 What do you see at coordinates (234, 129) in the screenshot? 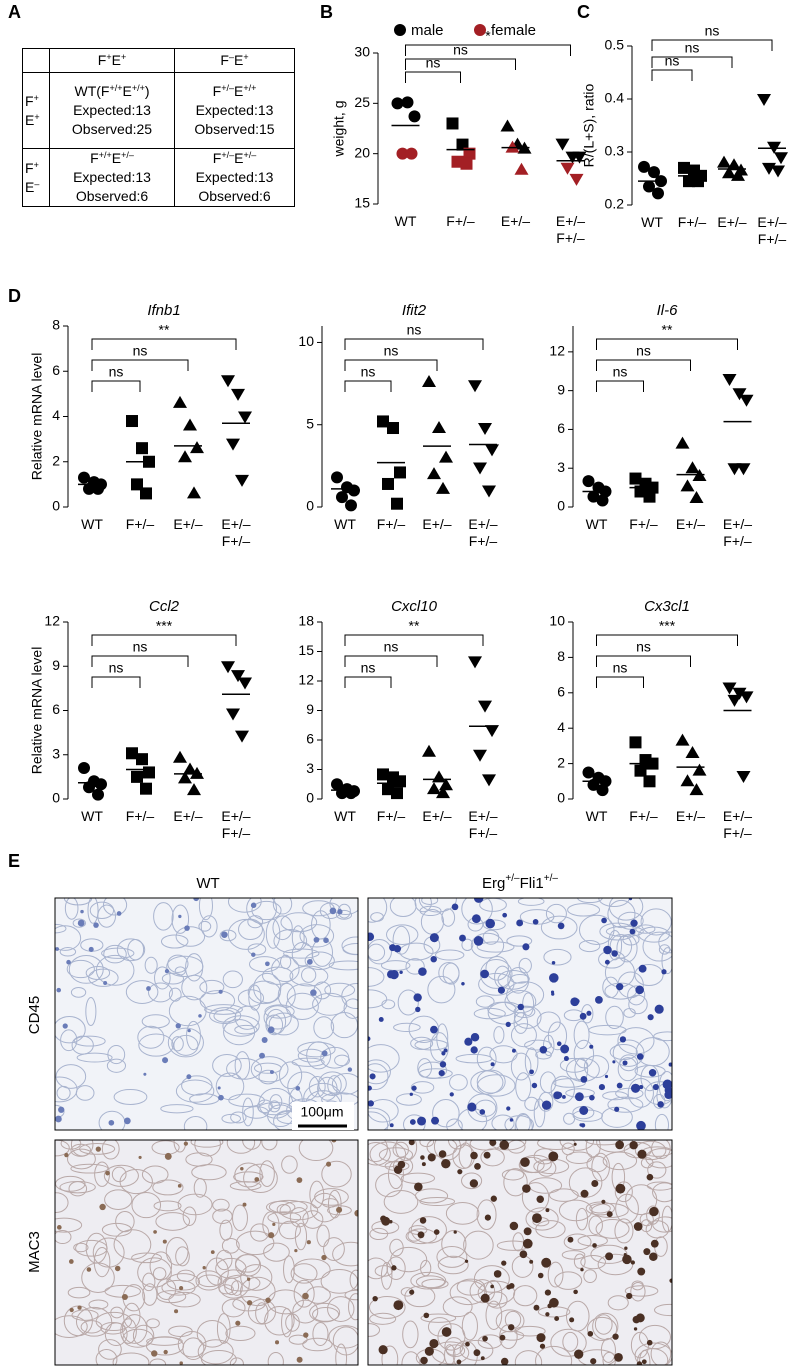
I see `table-line: Observed:15` at bounding box center [234, 129].